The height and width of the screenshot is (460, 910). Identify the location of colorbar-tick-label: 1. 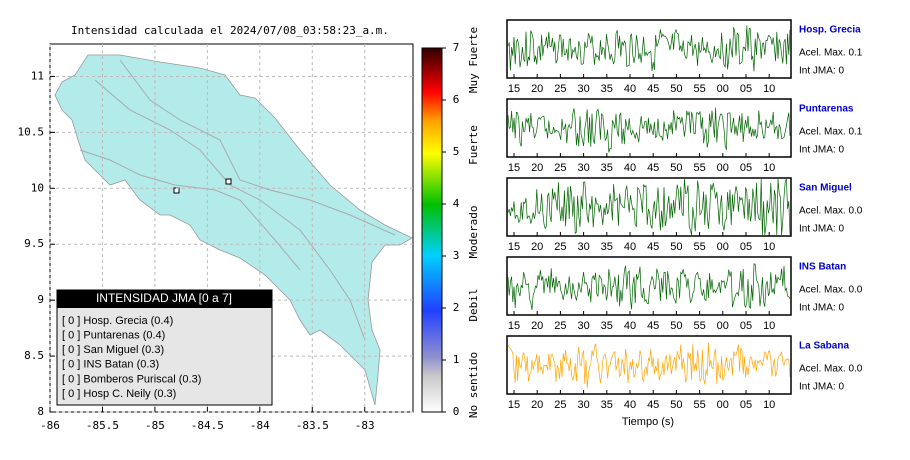
(456, 359).